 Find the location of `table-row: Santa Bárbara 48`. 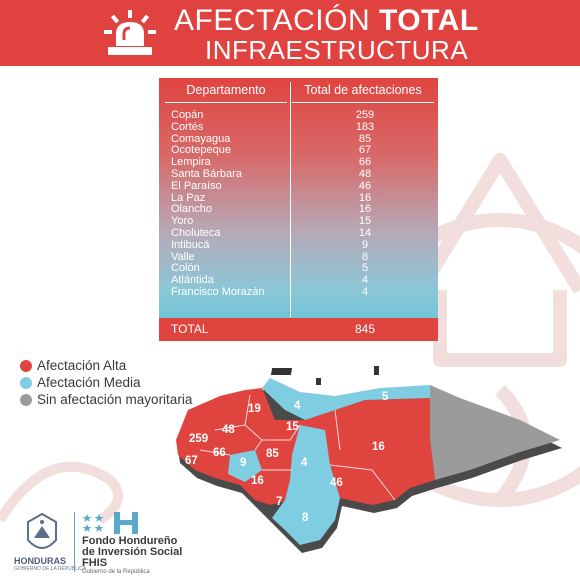

table-row: Santa Bárbara 48 is located at coordinates (271, 173).